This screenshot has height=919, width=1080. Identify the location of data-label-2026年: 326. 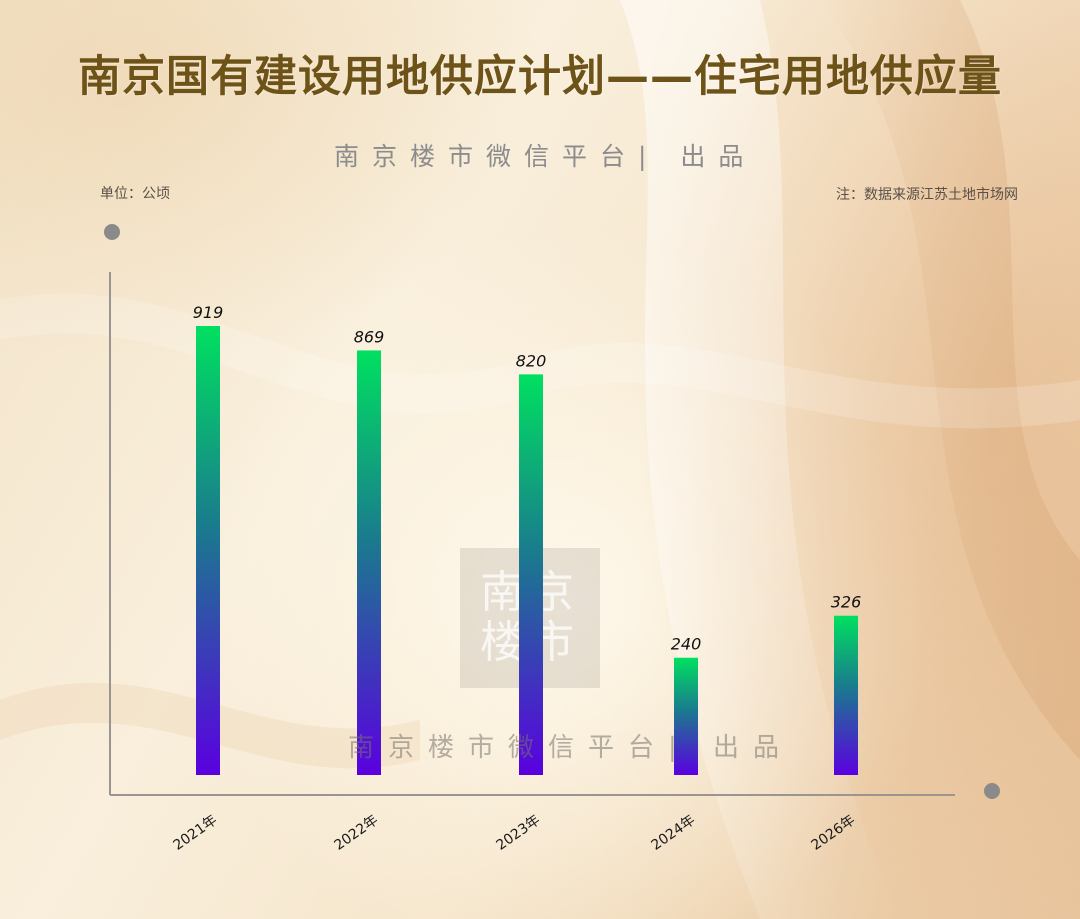
(846, 602).